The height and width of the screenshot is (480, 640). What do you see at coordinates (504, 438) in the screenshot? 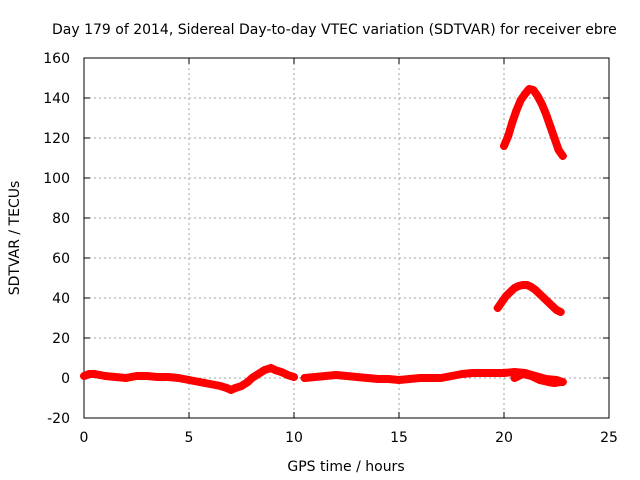
I see `x-tick-label: 20` at bounding box center [504, 438].